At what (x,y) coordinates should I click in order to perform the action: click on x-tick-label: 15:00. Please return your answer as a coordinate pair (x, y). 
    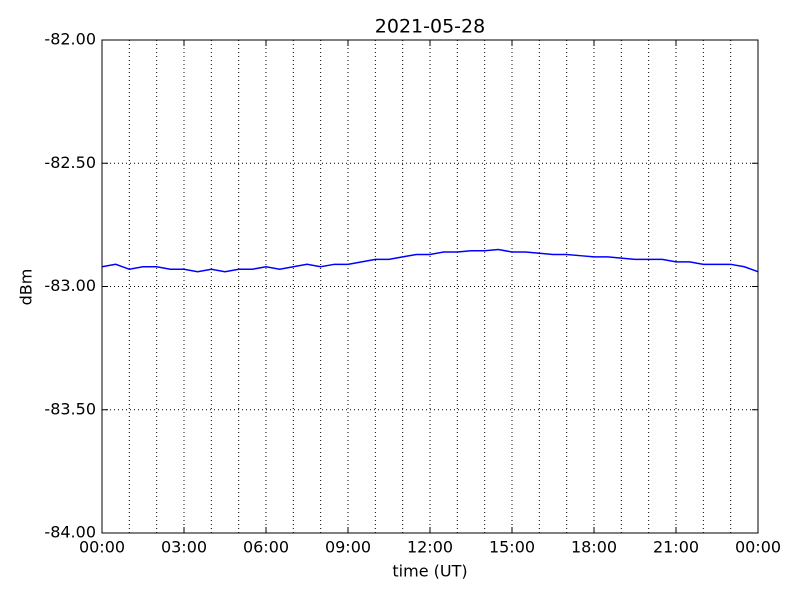
    Looking at the image, I should click on (512, 547).